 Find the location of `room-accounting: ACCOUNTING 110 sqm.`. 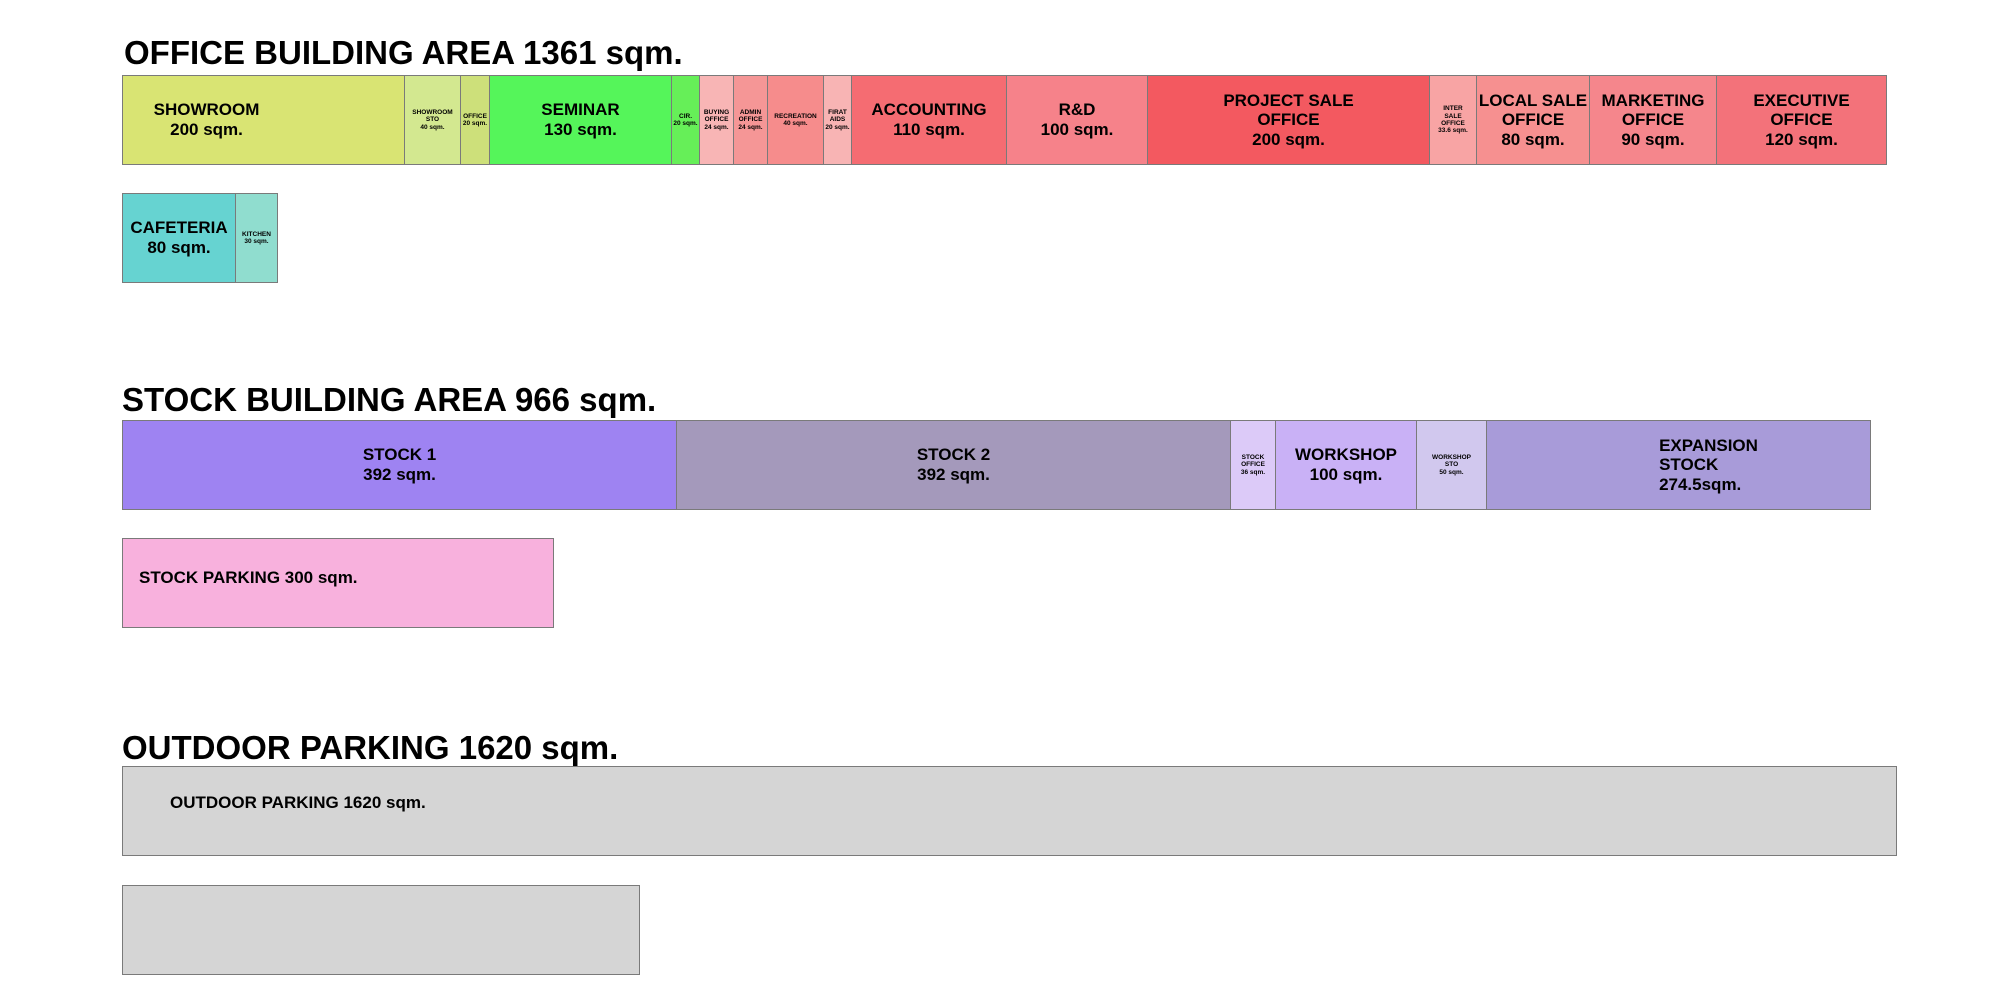

room-accounting: ACCOUNTING 110 sqm. is located at coordinates (929, 120).